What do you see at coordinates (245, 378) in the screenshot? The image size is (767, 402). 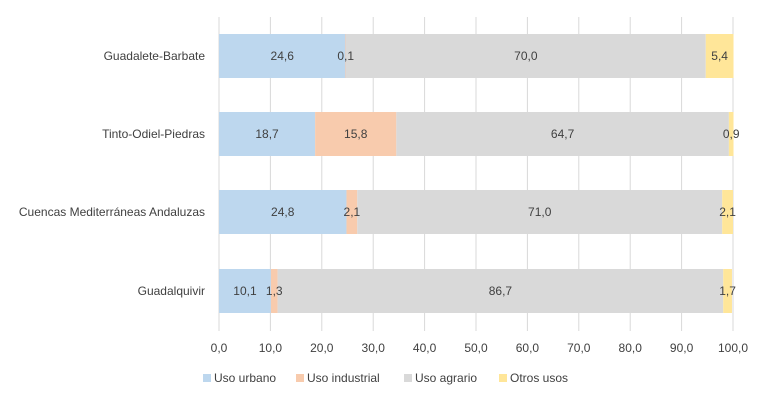 I see `legend-entry: Uso urbano` at bounding box center [245, 378].